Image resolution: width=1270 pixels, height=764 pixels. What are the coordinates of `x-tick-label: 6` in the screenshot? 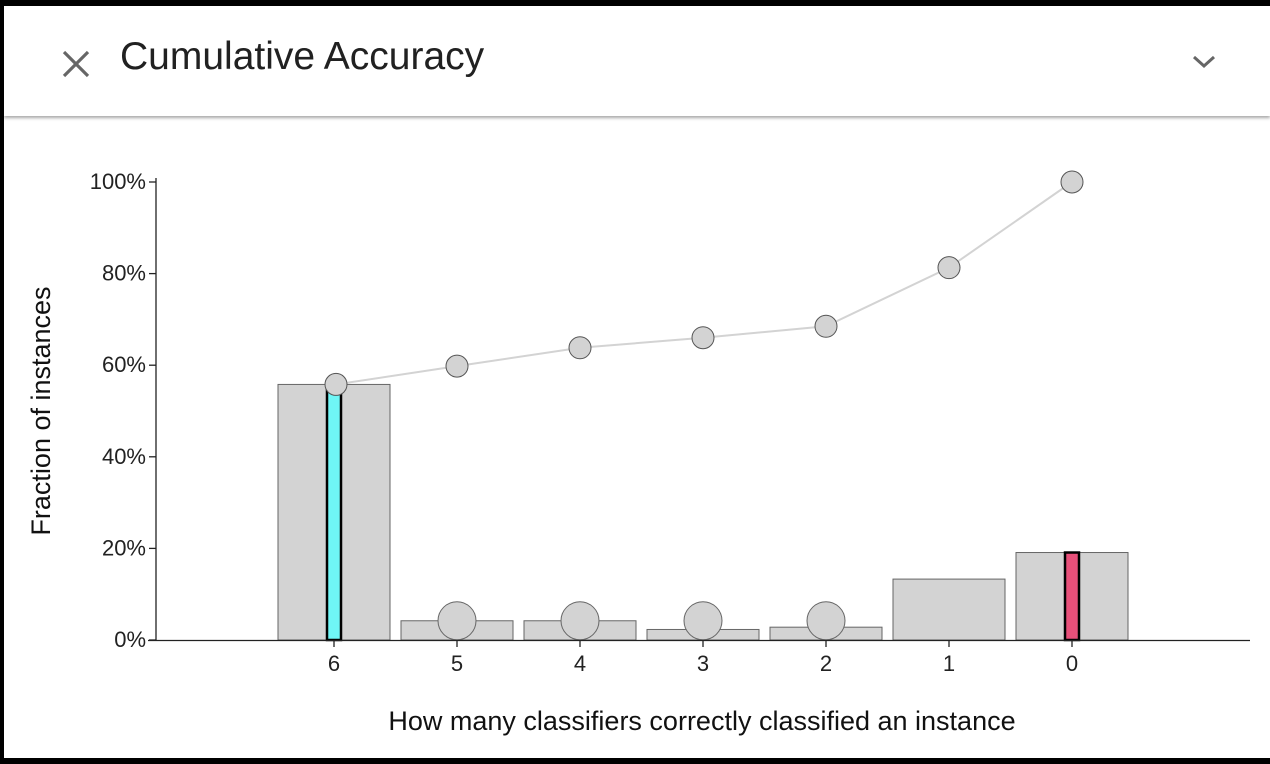 It's located at (334, 663).